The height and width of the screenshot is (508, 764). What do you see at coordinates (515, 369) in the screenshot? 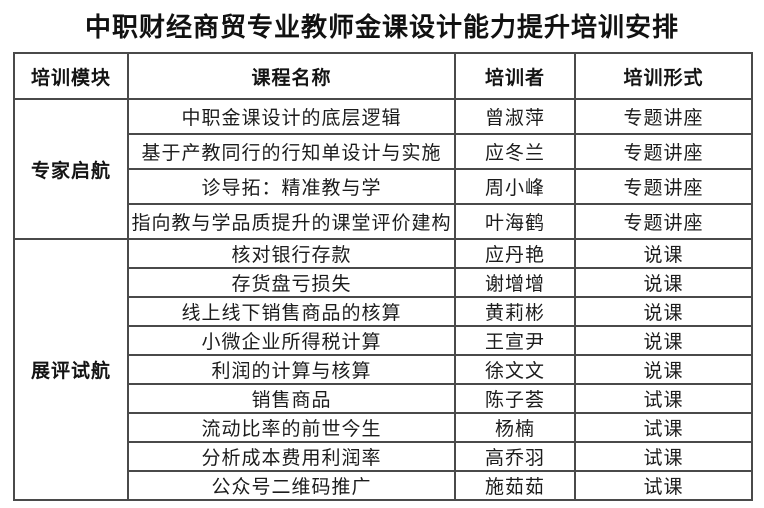
I see `trainer-cell: 徐文文` at bounding box center [515, 369].